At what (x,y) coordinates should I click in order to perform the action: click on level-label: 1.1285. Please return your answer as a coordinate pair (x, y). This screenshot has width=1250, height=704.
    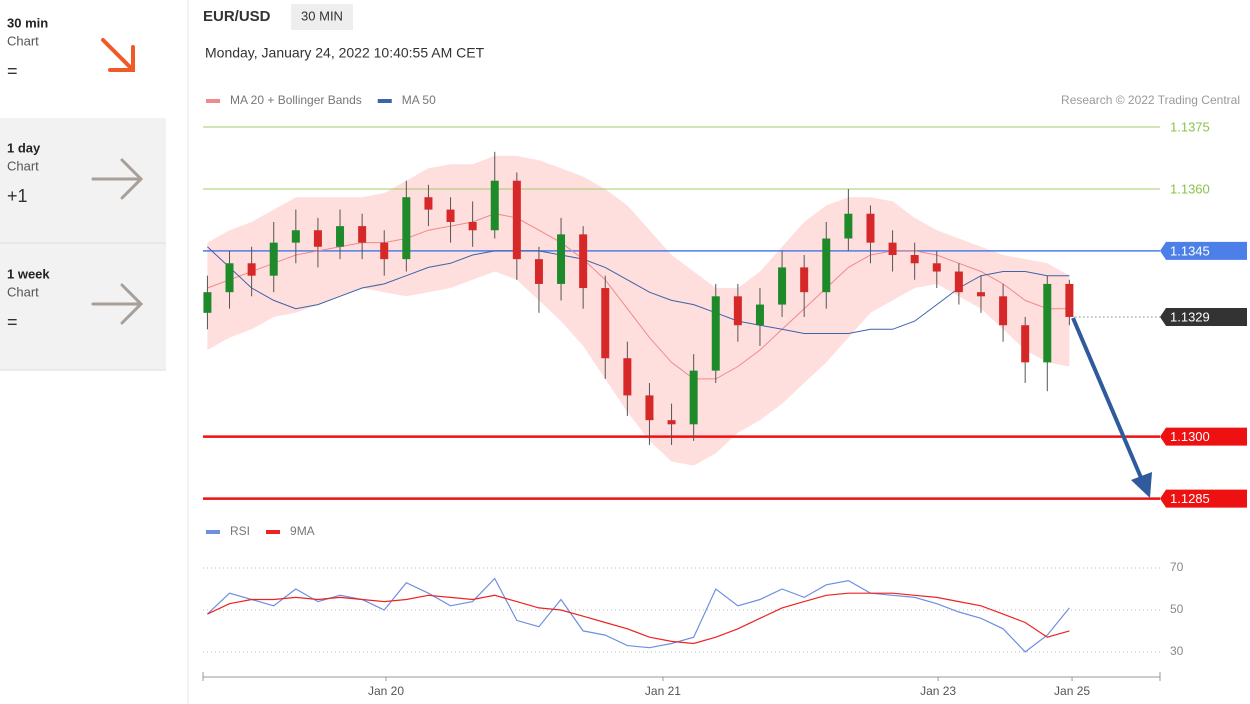
    Looking at the image, I should click on (1190, 498).